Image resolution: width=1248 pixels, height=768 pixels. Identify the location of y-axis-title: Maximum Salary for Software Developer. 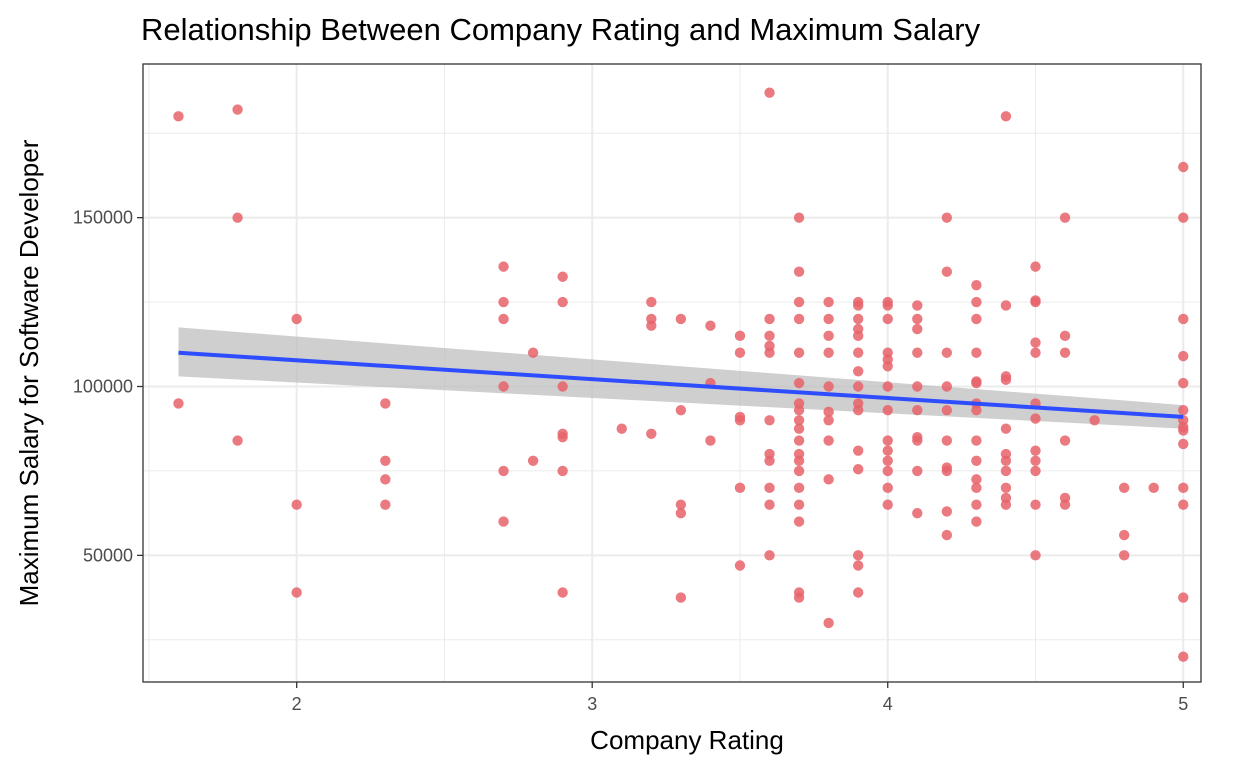
(29, 372).